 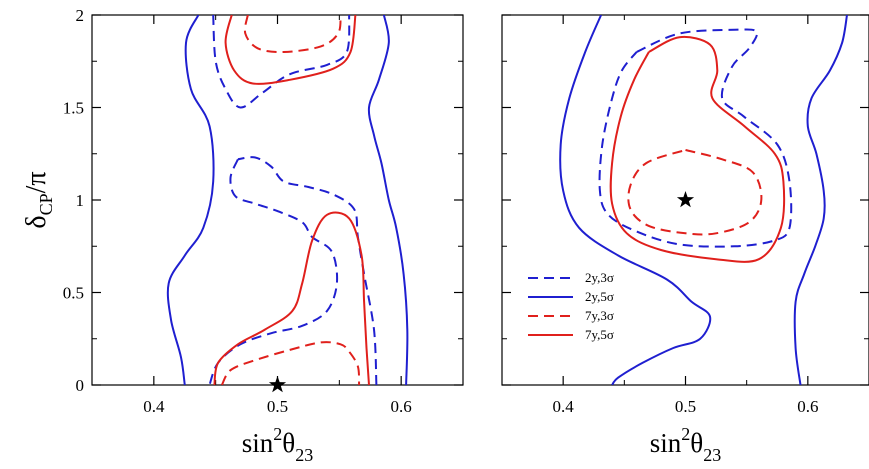 I want to click on y-axis-title: δCP/π, so click(x=38, y=199).